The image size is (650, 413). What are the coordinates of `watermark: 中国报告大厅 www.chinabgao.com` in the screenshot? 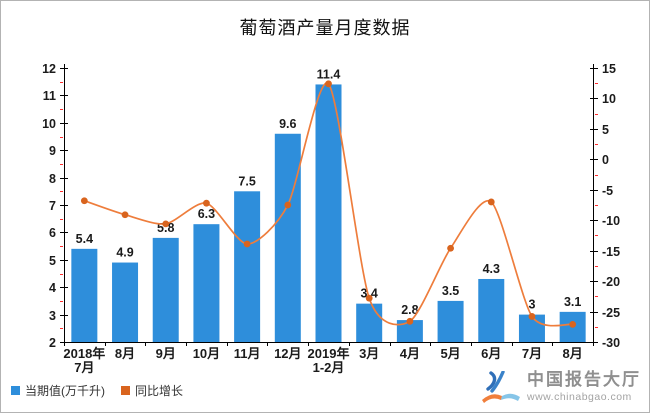 It's located at (561, 388).